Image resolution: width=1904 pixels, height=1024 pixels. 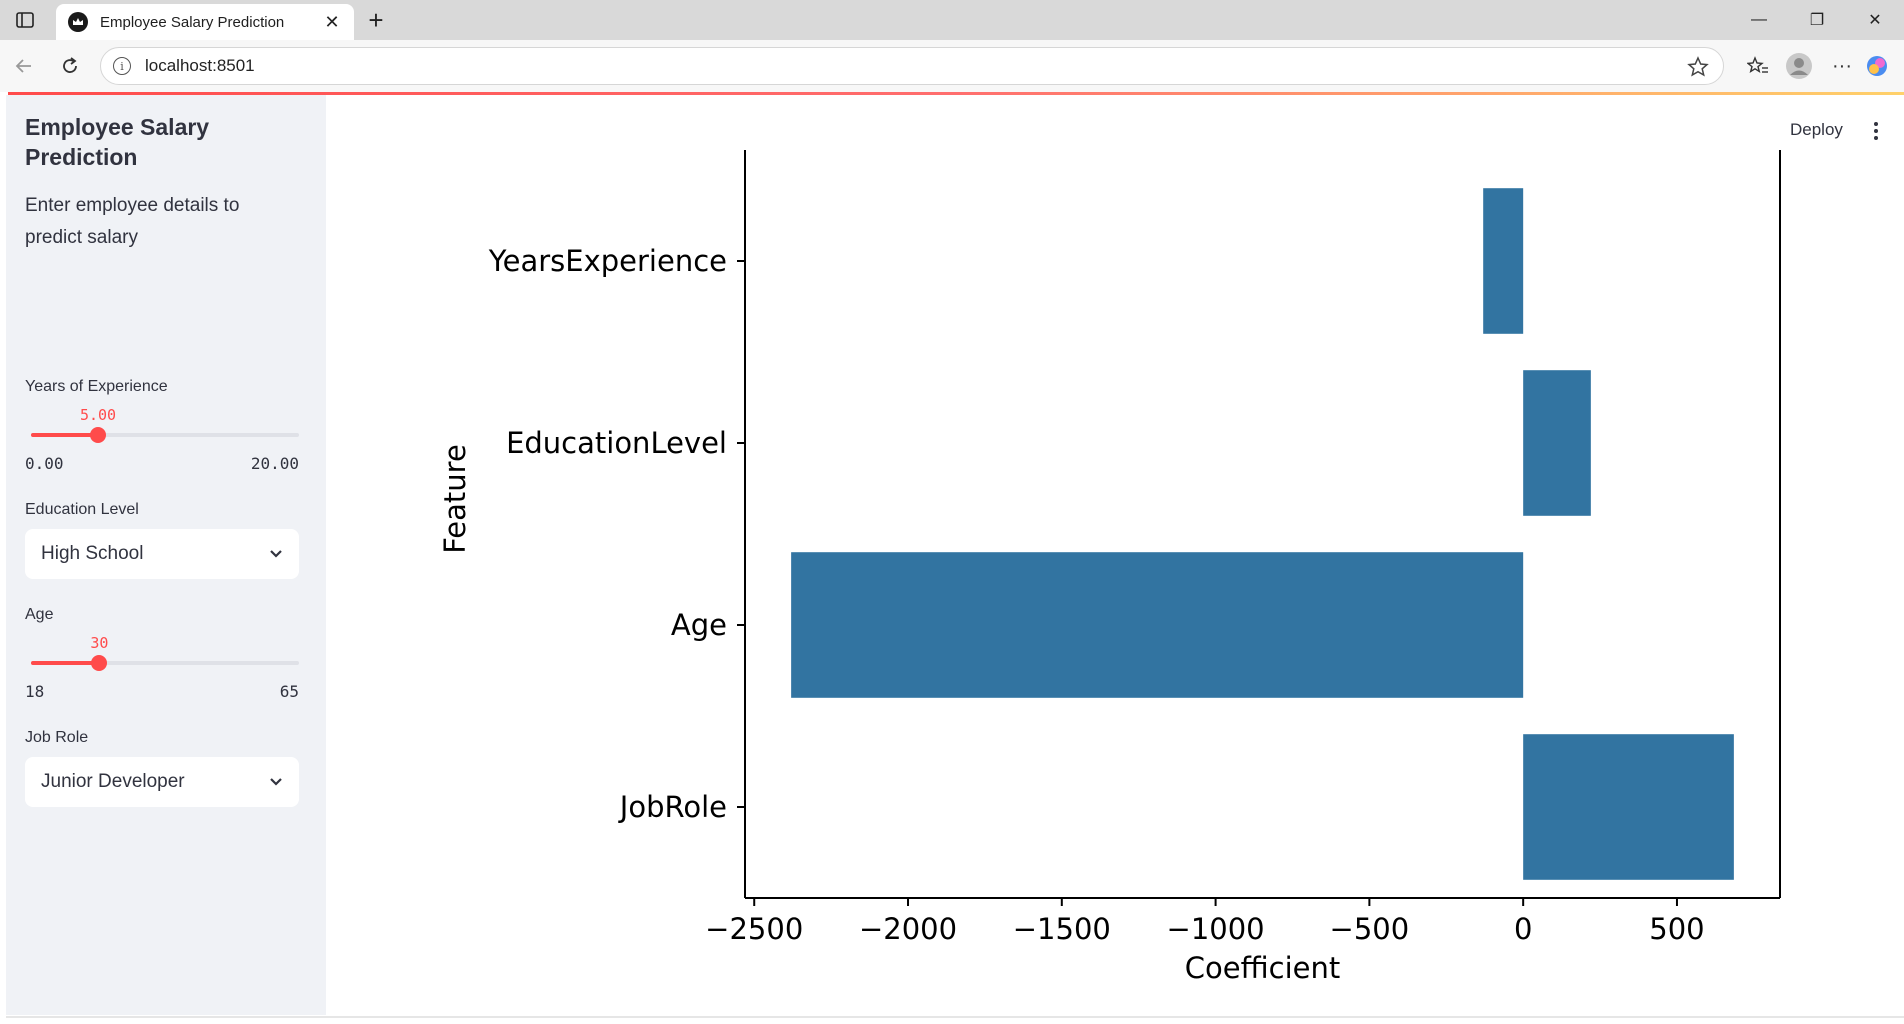 What do you see at coordinates (455, 499) in the screenshot?
I see `y-axis-label: Feature` at bounding box center [455, 499].